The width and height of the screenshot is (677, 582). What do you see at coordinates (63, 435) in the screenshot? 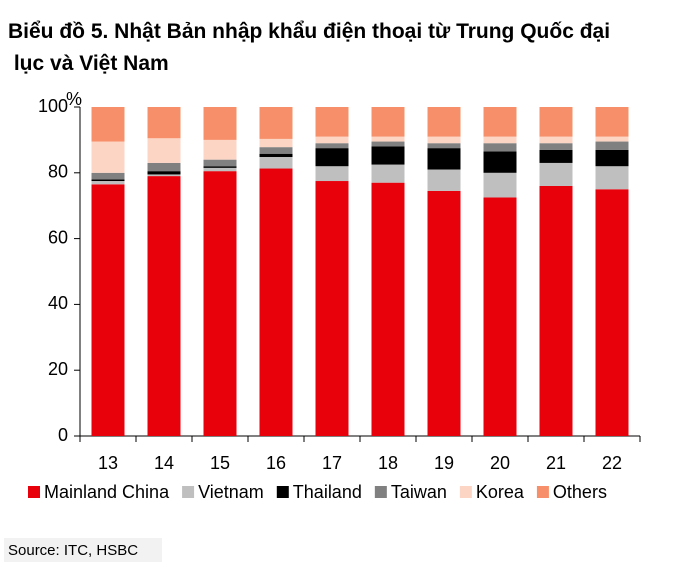
I see `y-tick-label: 0` at bounding box center [63, 435].